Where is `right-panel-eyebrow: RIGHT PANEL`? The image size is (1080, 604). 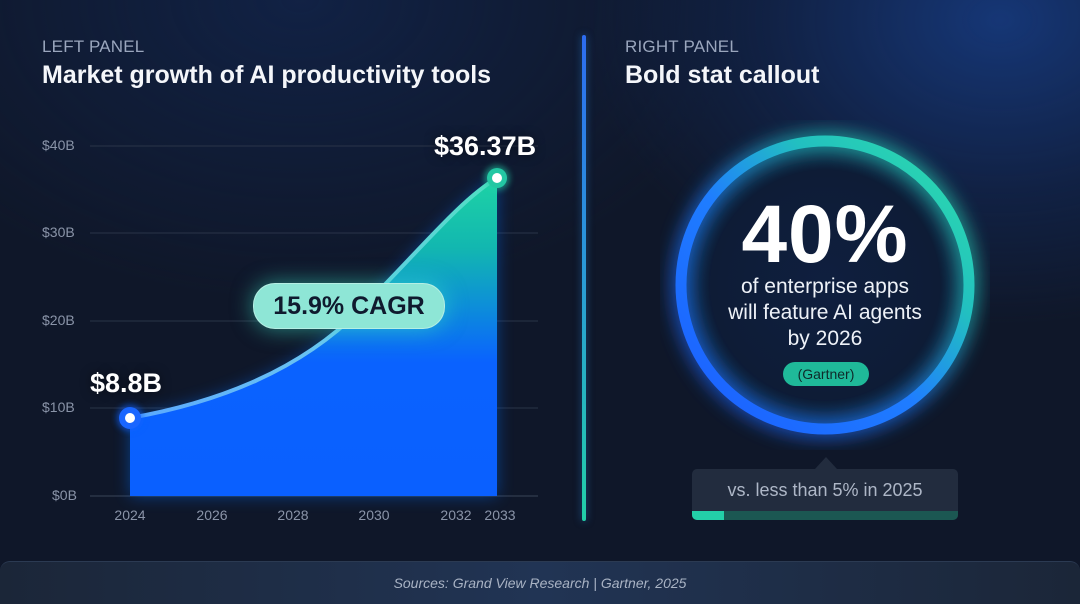
right-panel-eyebrow: RIGHT PANEL is located at coordinates (682, 46).